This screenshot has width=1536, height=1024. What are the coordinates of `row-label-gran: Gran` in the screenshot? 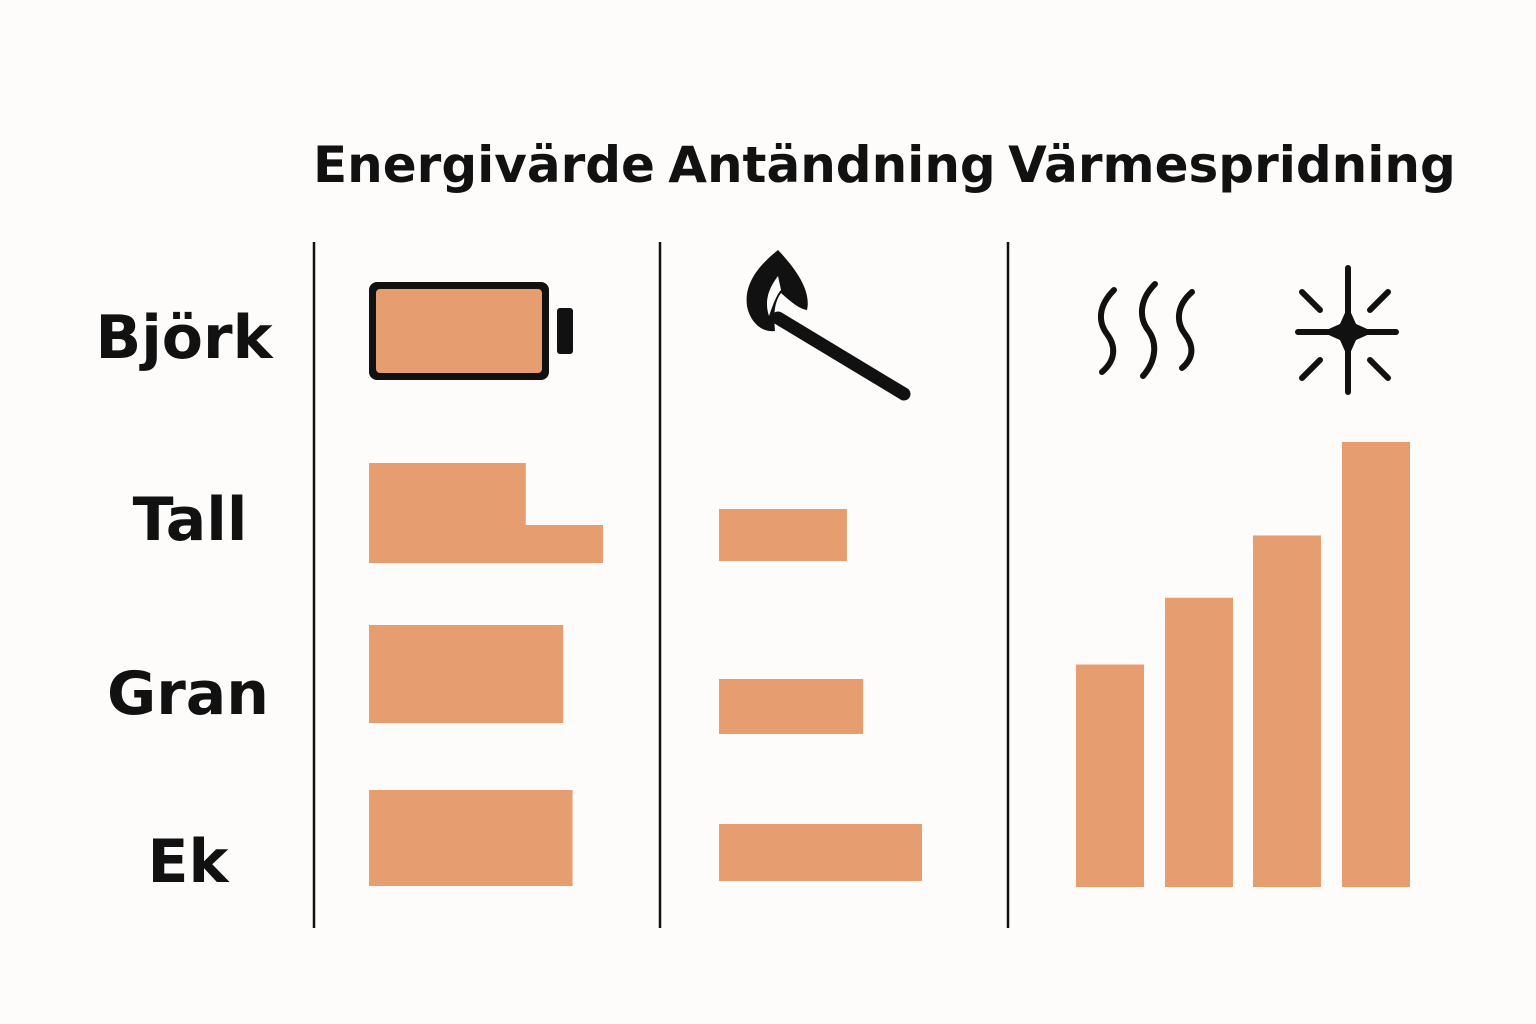 It's located at (188, 694).